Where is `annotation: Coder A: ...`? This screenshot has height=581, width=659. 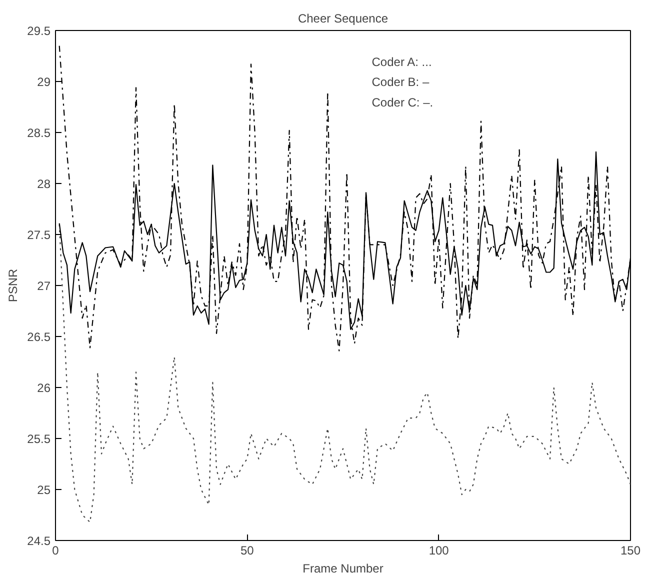
annotation: Coder A: ... is located at coordinates (402, 61).